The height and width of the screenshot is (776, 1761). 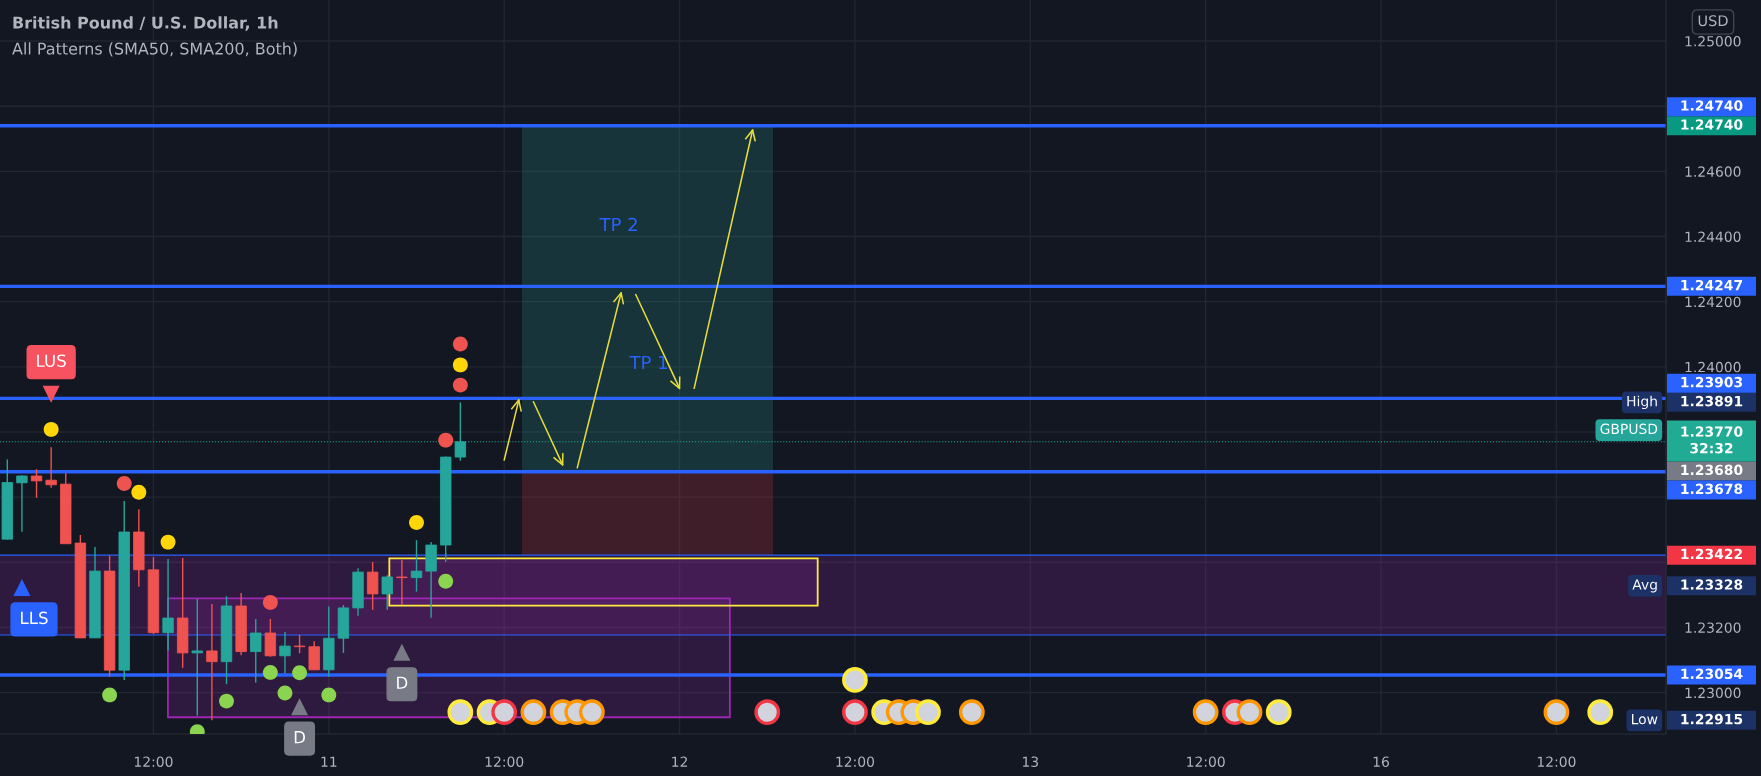 I want to click on y-tick-label: 1.24000, so click(x=1713, y=367).